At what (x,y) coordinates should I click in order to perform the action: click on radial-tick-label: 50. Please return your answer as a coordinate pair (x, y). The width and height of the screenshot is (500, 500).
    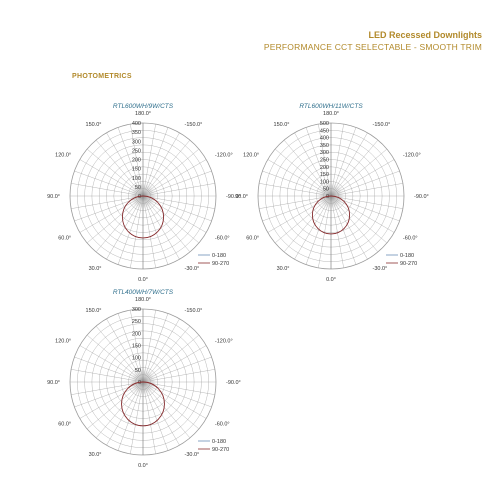
    Looking at the image, I should click on (138, 188).